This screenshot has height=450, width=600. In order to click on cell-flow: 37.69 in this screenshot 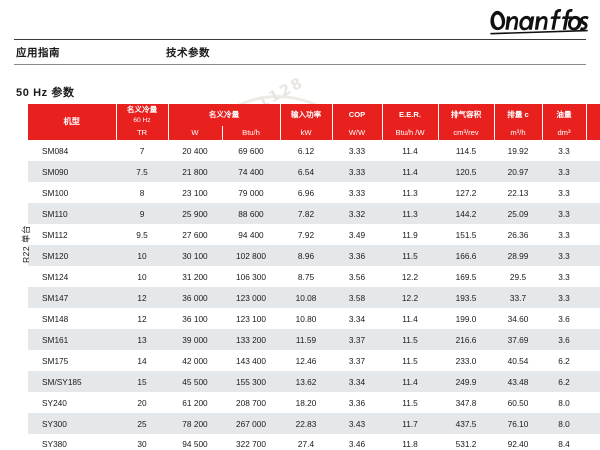, I will do `click(518, 339)`.